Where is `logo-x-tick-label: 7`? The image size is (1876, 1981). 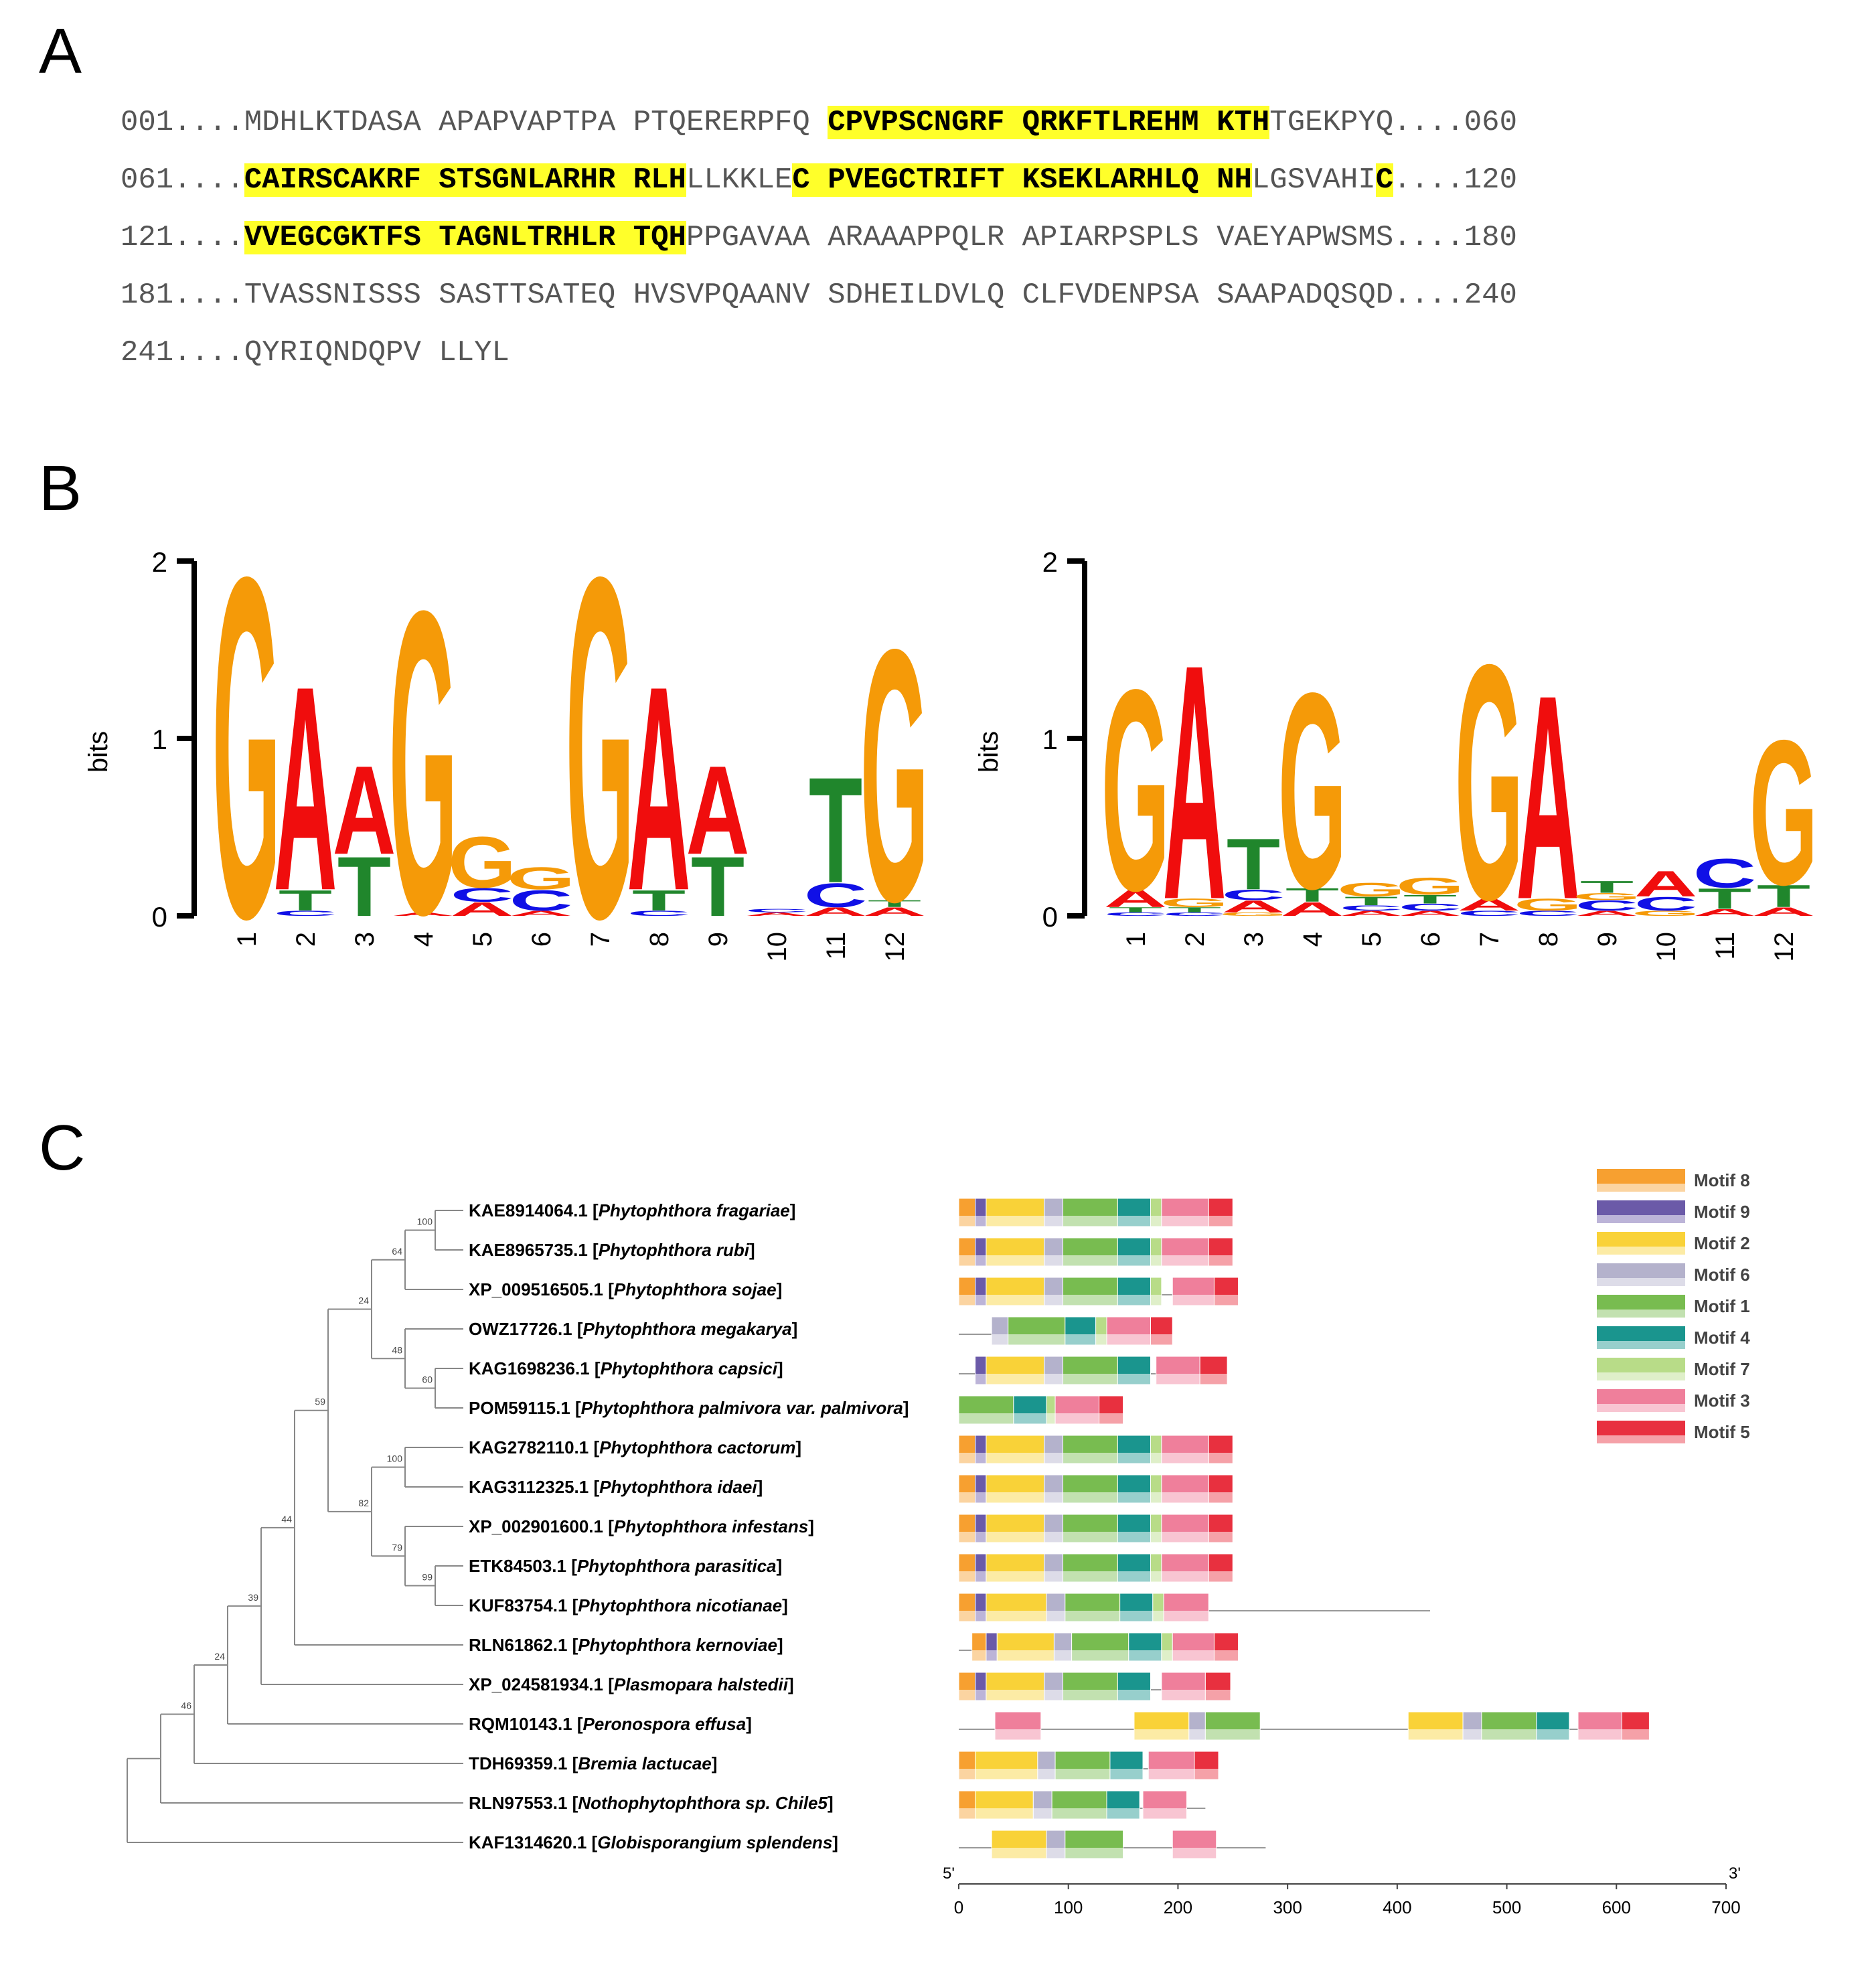
logo-x-tick-label: 7 is located at coordinates (600, 939).